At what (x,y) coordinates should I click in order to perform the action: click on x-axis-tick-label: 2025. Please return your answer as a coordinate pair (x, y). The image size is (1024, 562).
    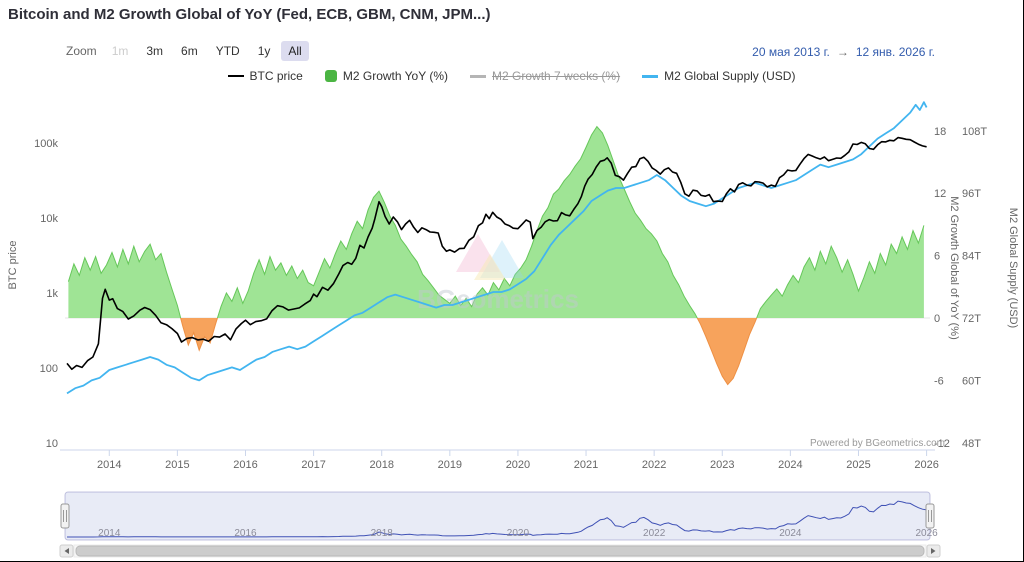
    Looking at the image, I should click on (858, 465).